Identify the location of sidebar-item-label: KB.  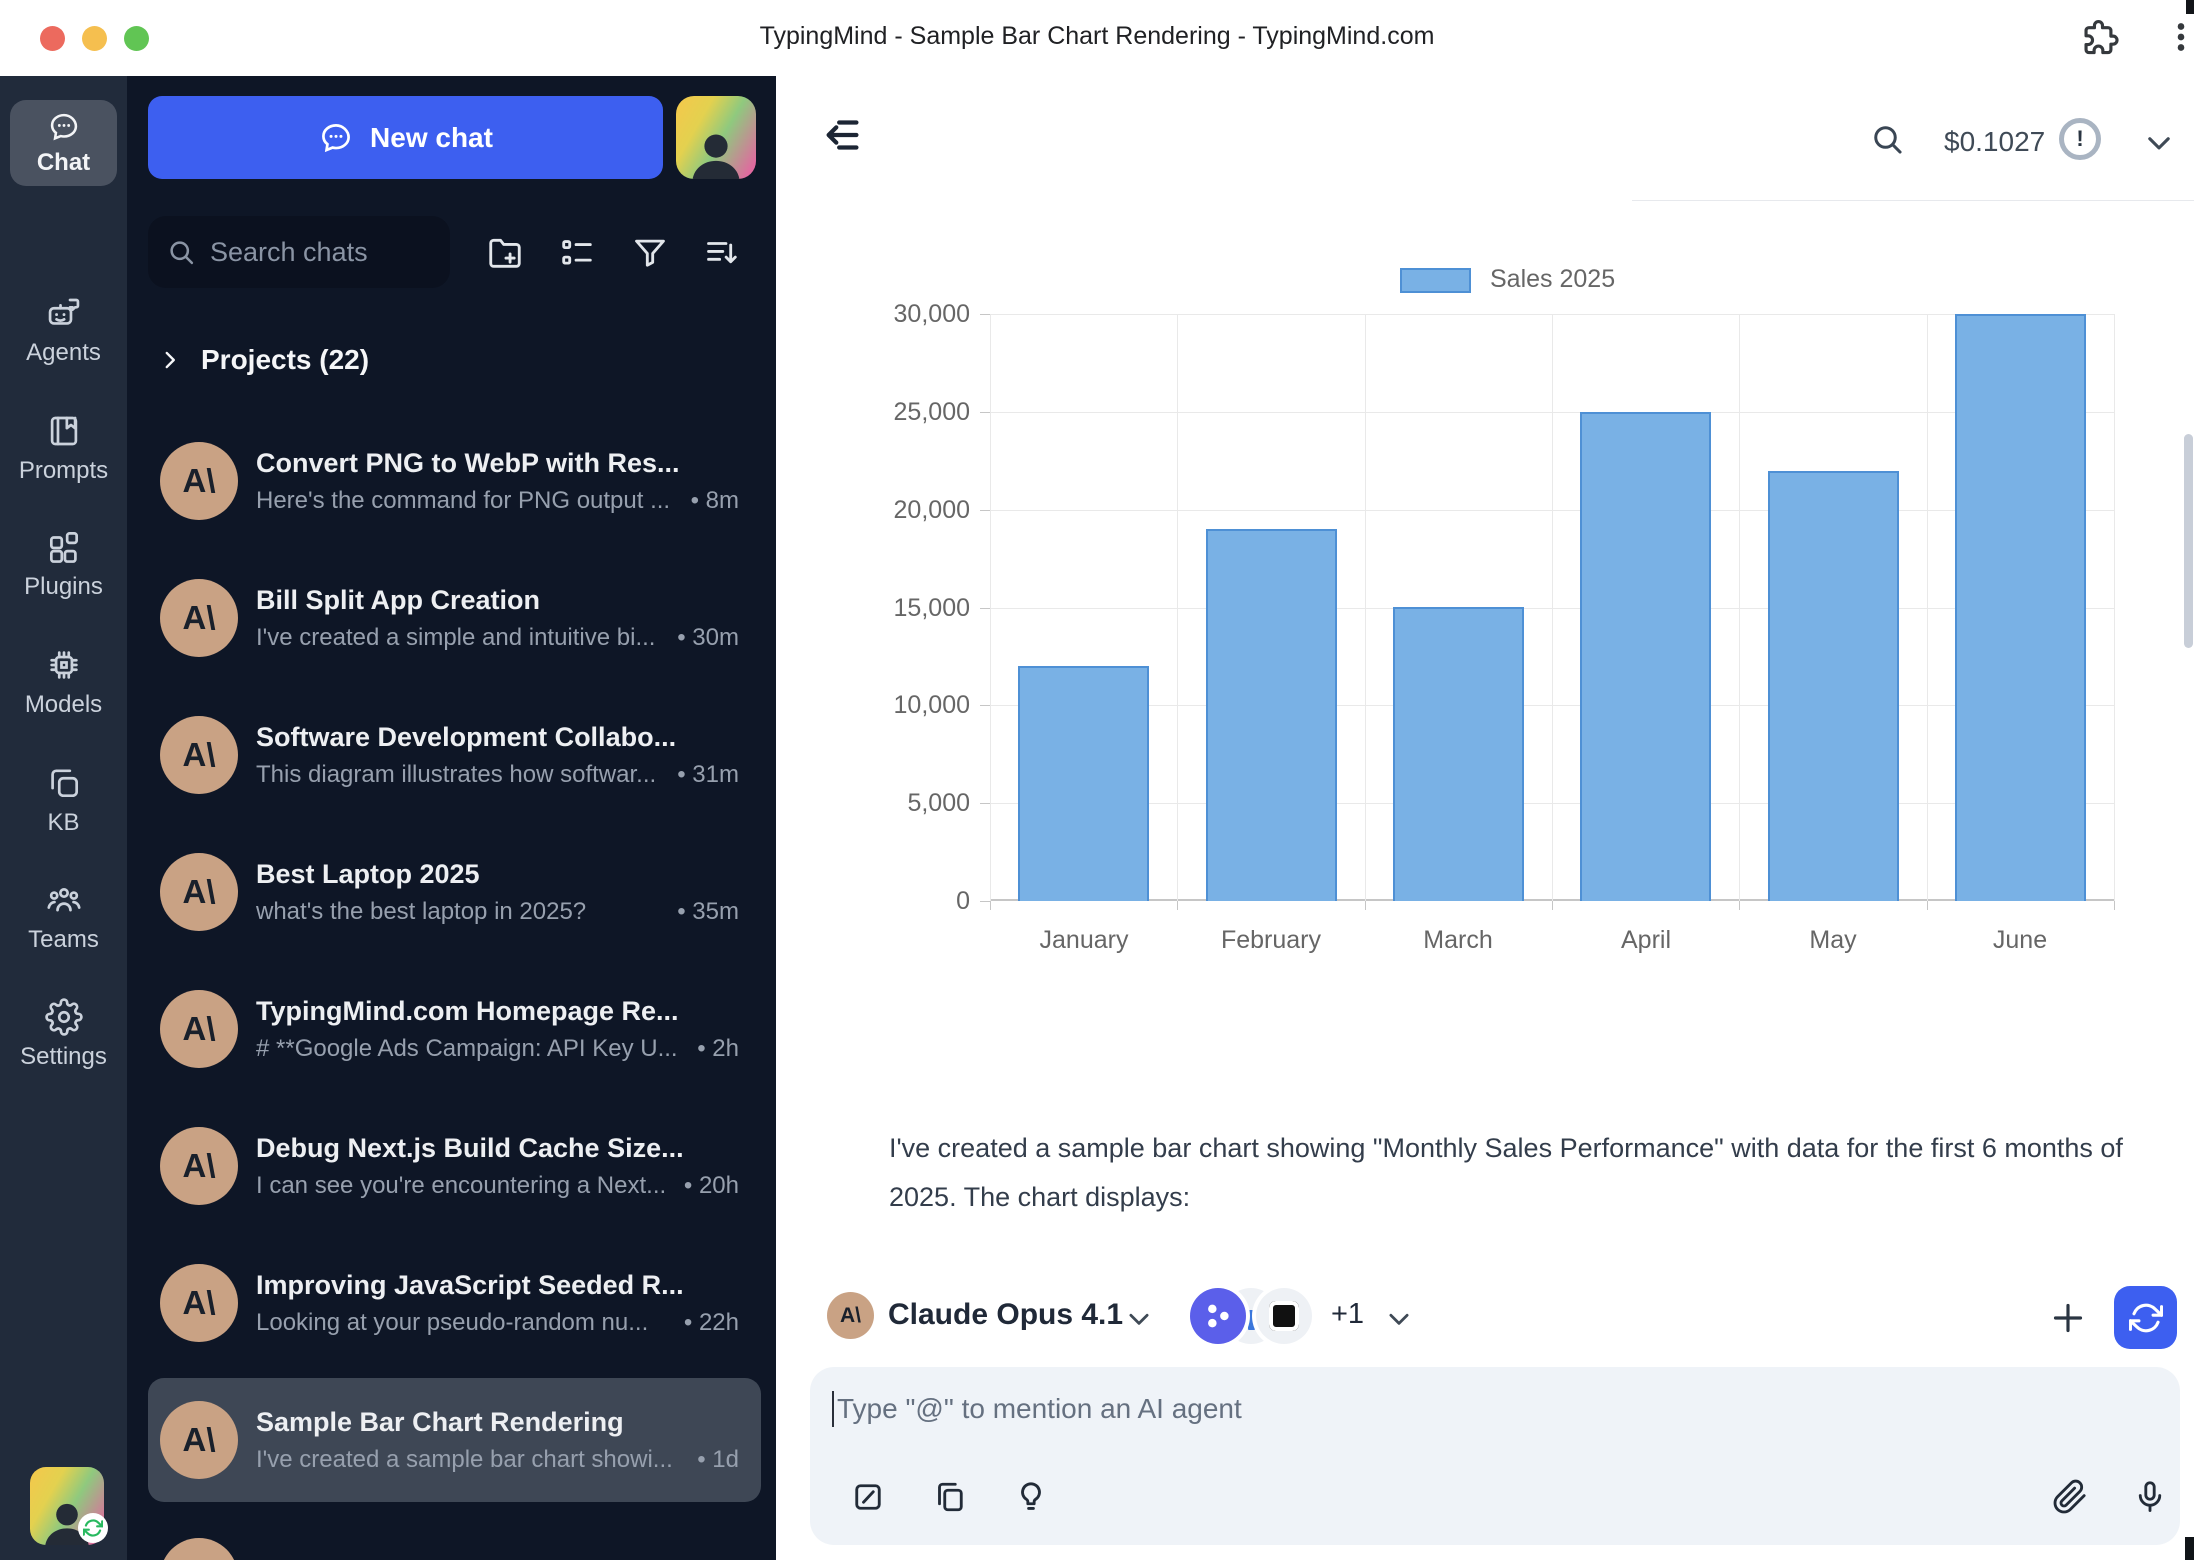
(63, 822).